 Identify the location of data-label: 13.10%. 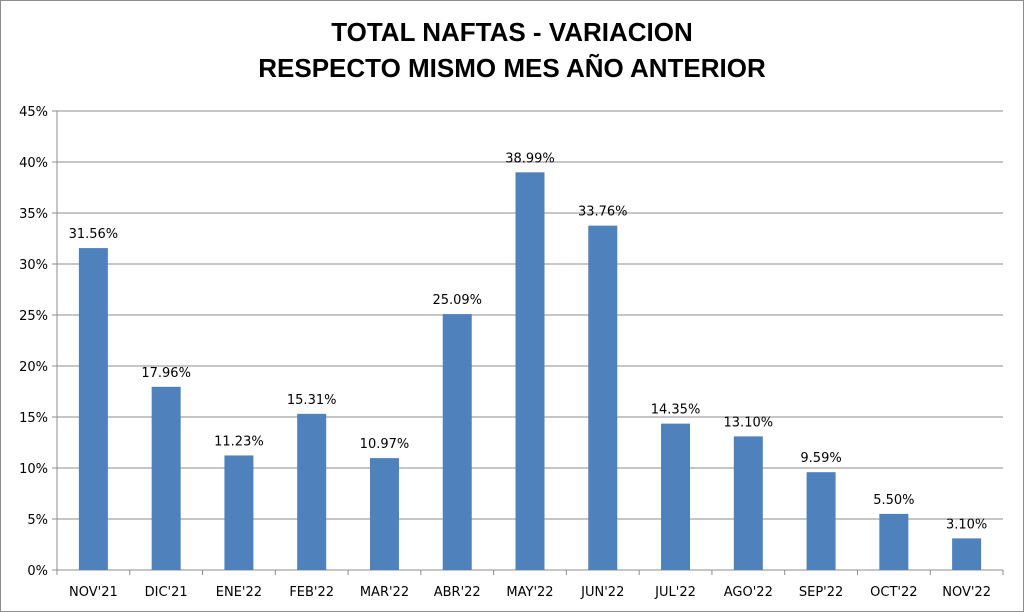
(749, 422).